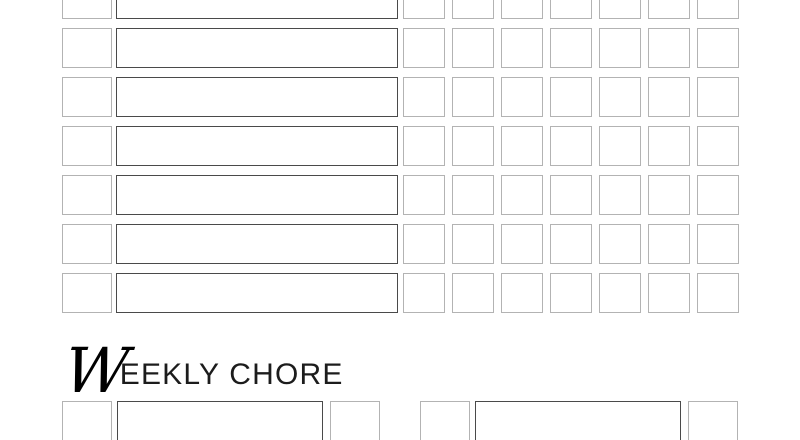 The width and height of the screenshot is (800, 440). Describe the element at coordinates (412, 420) in the screenshot. I see `bottom-table` at that location.